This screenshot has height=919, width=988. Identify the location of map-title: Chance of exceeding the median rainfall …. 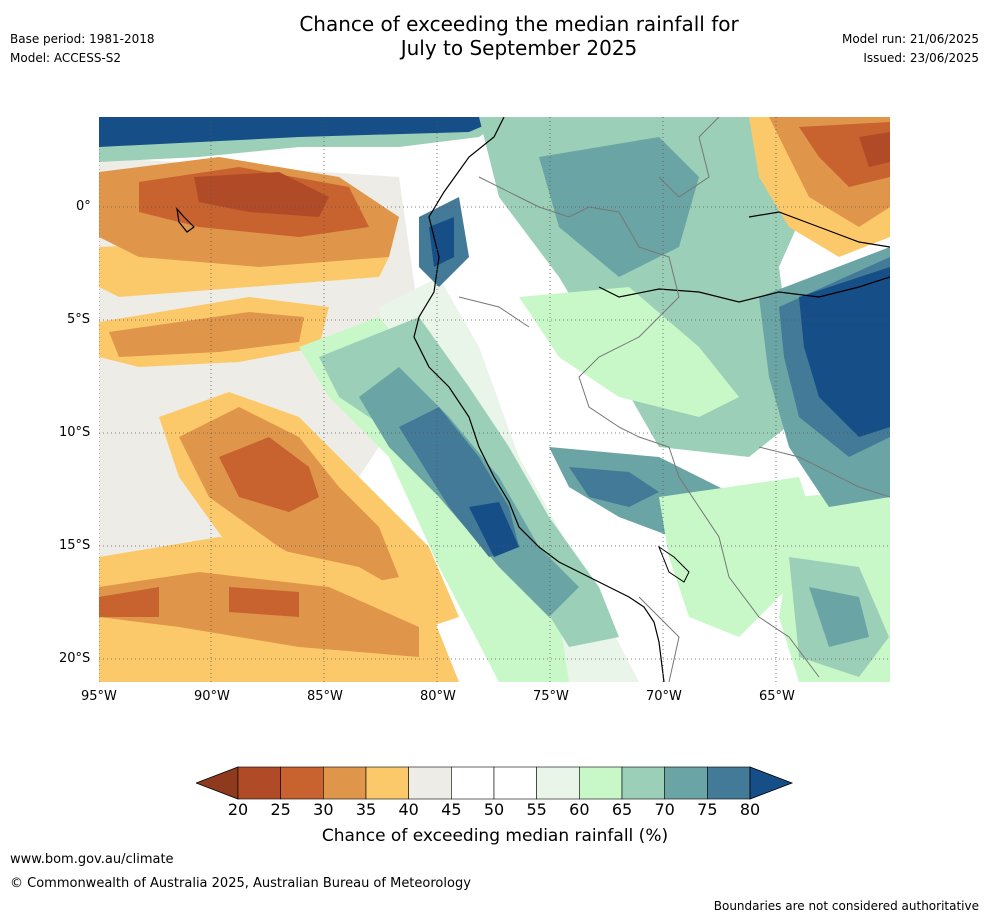
(519, 36).